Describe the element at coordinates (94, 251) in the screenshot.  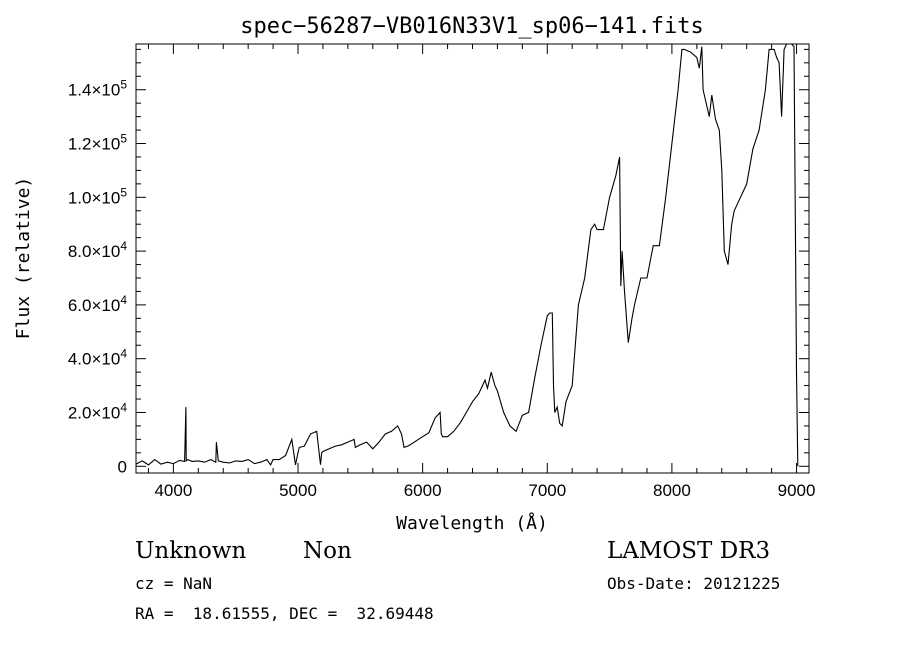
I see `y-tick-mantissa: 8.0×10` at that location.